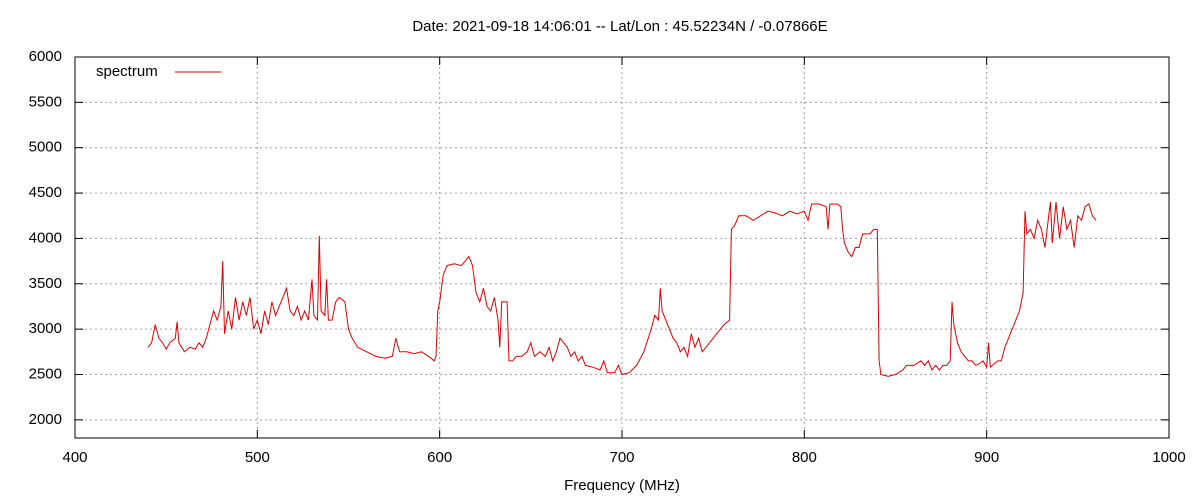  What do you see at coordinates (45, 101) in the screenshot?
I see `y-tick-label: 5500` at bounding box center [45, 101].